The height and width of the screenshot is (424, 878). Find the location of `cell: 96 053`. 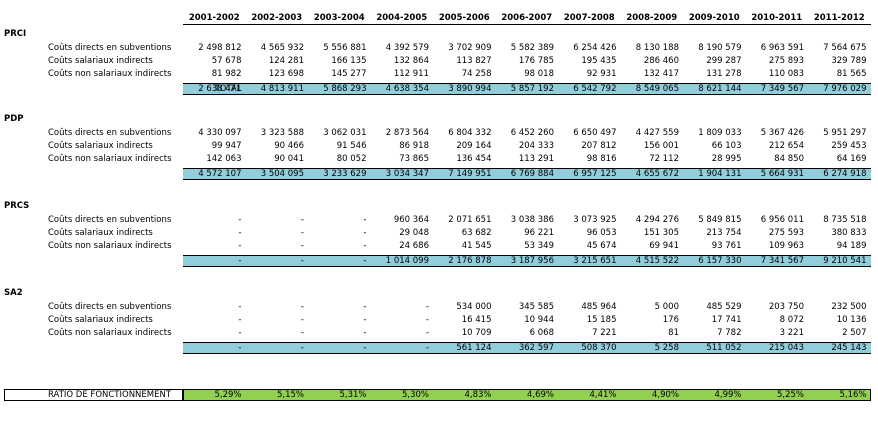

cell: 96 053 is located at coordinates (601, 233).